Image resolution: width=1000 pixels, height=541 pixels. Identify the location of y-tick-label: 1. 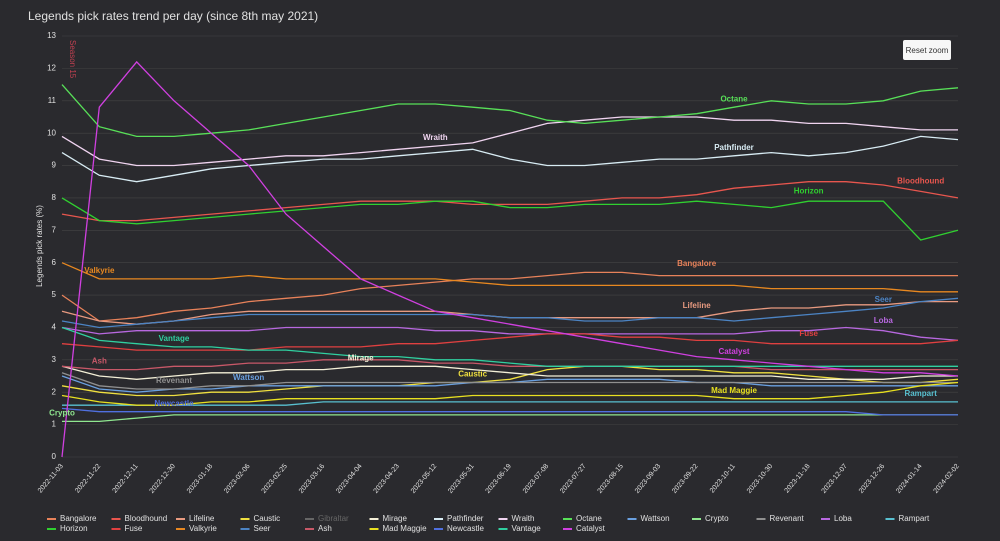
(54, 424).